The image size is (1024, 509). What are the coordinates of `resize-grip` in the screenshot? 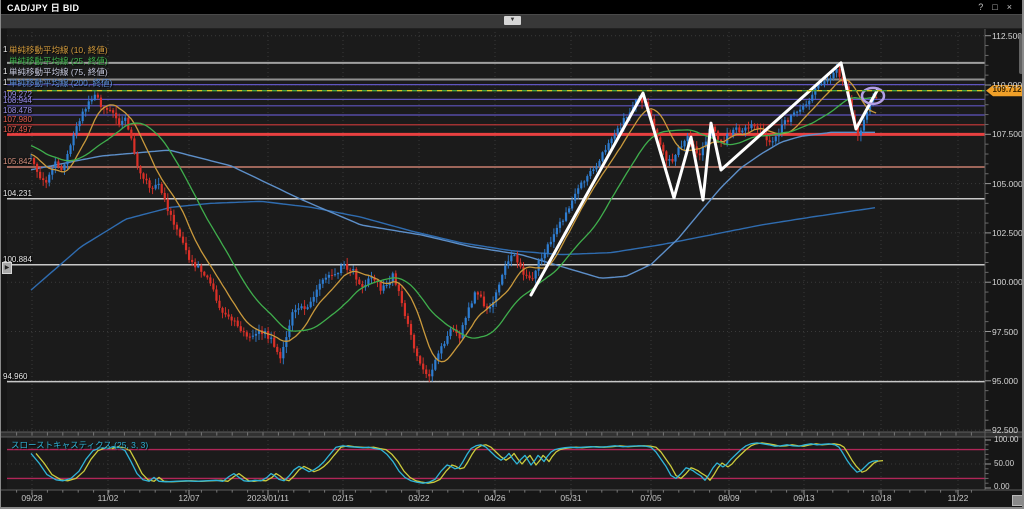 It's located at (1017, 500).